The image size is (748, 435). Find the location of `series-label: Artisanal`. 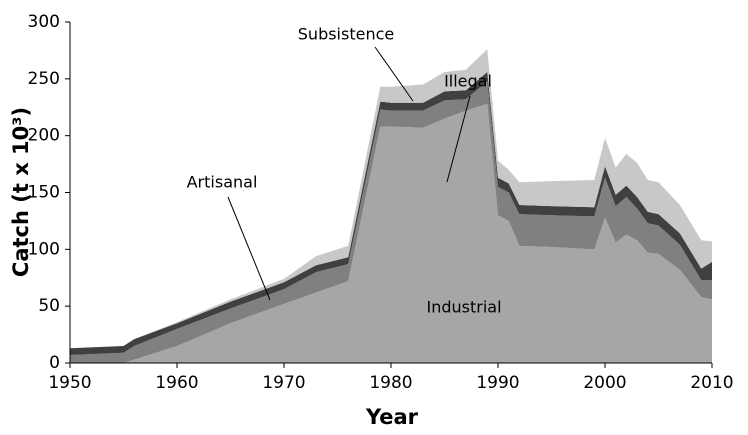

series-label: Artisanal is located at coordinates (222, 182).